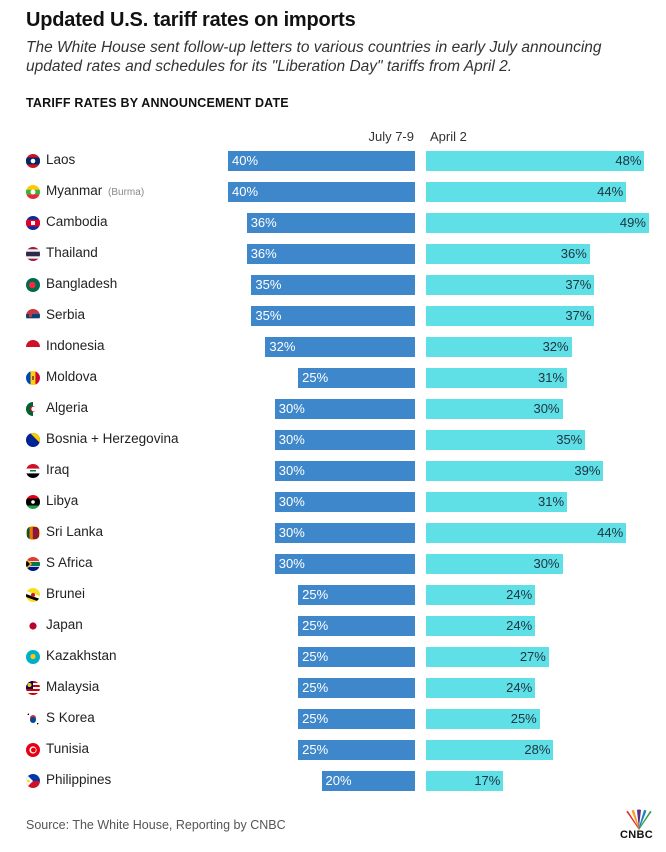 The image size is (666, 852). Describe the element at coordinates (515, 471) in the screenshot. I see `april-bar: 39%` at that location.